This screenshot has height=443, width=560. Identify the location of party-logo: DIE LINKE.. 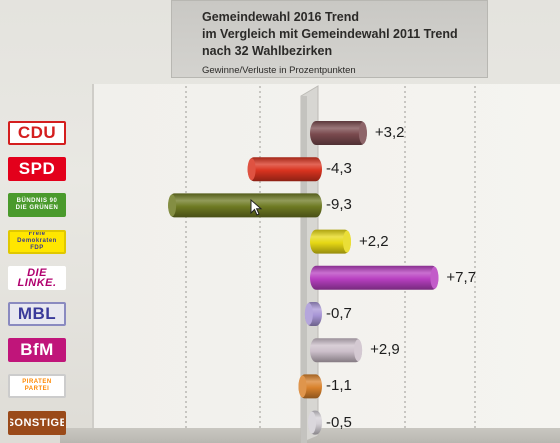
(37, 277).